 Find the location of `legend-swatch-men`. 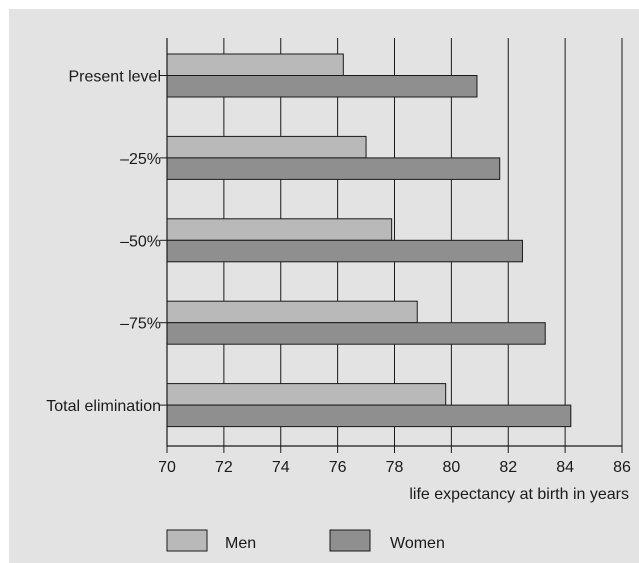

legend-swatch-men is located at coordinates (187, 540).